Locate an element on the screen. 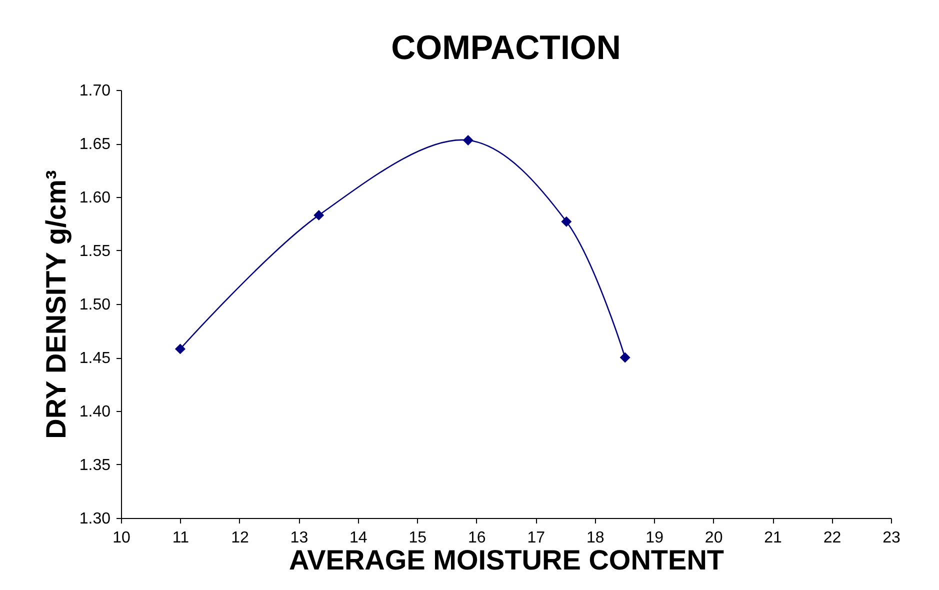 The width and height of the screenshot is (939, 590). y-tick-label: 1.30 is located at coordinates (95, 519).